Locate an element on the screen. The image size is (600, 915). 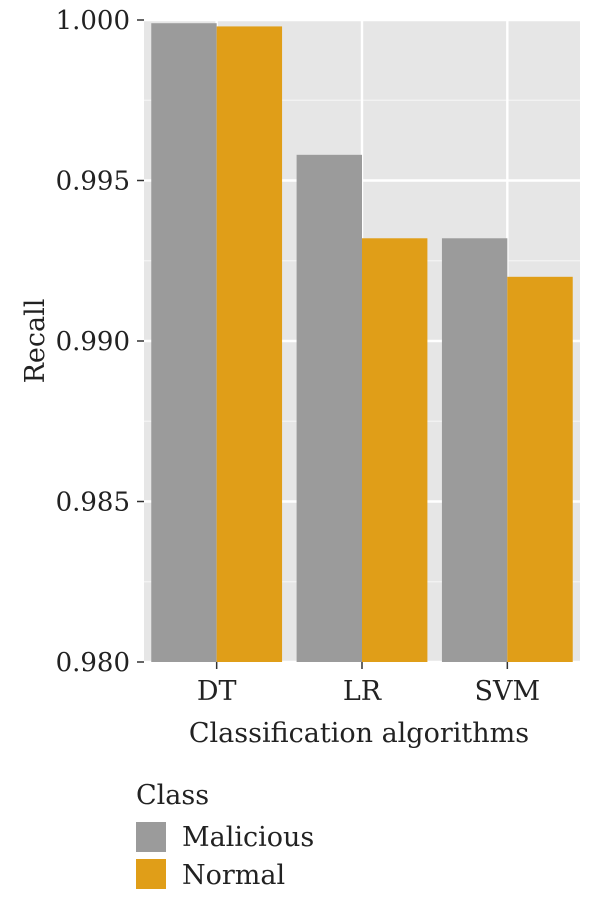
y-tick-label: 1.000 is located at coordinates (93, 21).